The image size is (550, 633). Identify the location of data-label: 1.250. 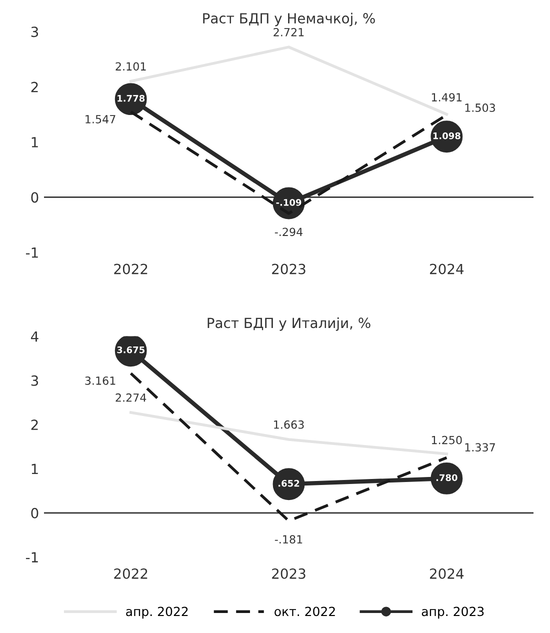
(447, 440).